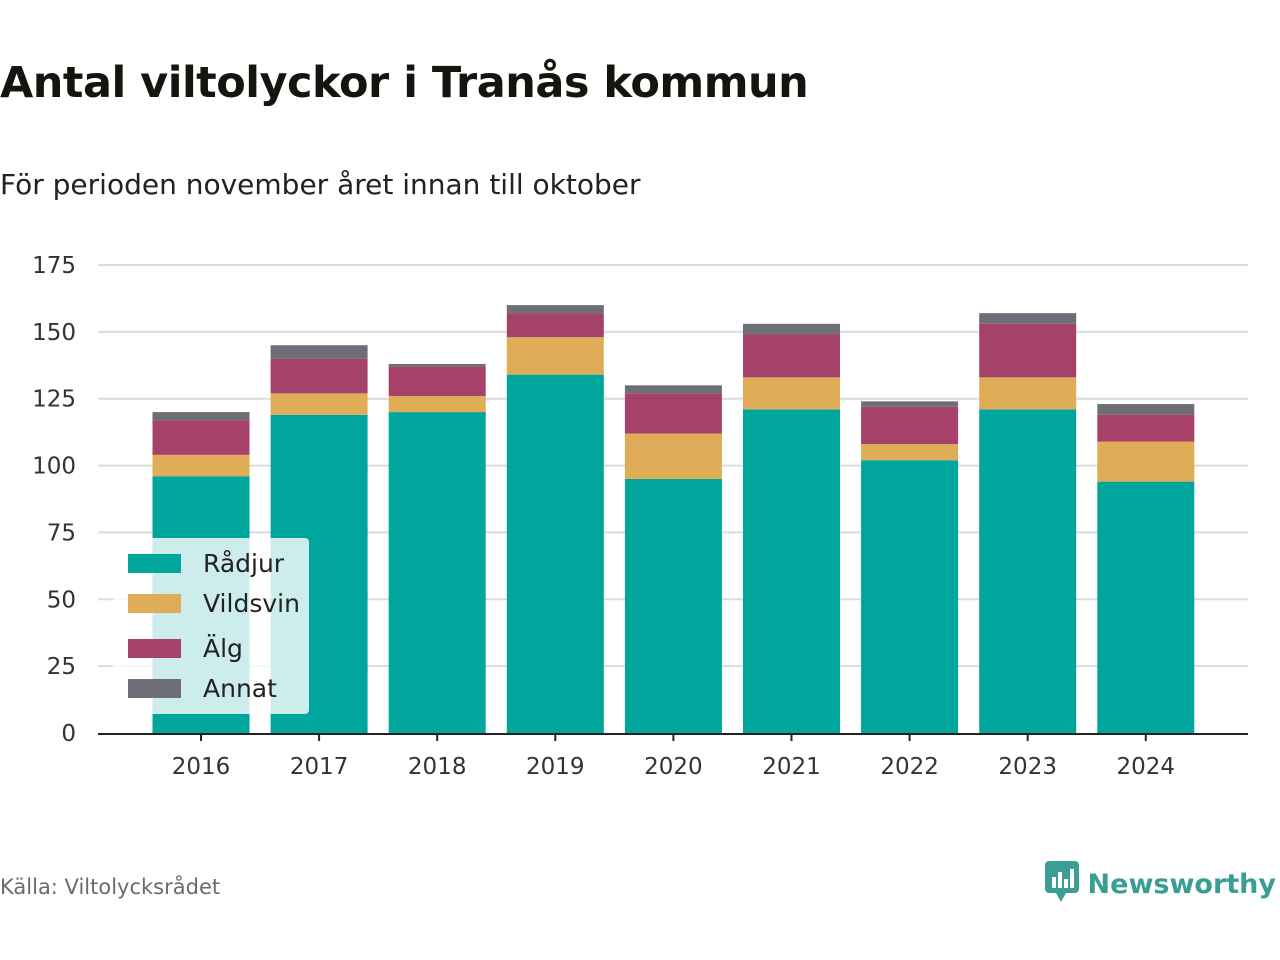 Image resolution: width=1280 pixels, height=960 pixels. I want to click on bar-älg-2019, so click(555, 325).